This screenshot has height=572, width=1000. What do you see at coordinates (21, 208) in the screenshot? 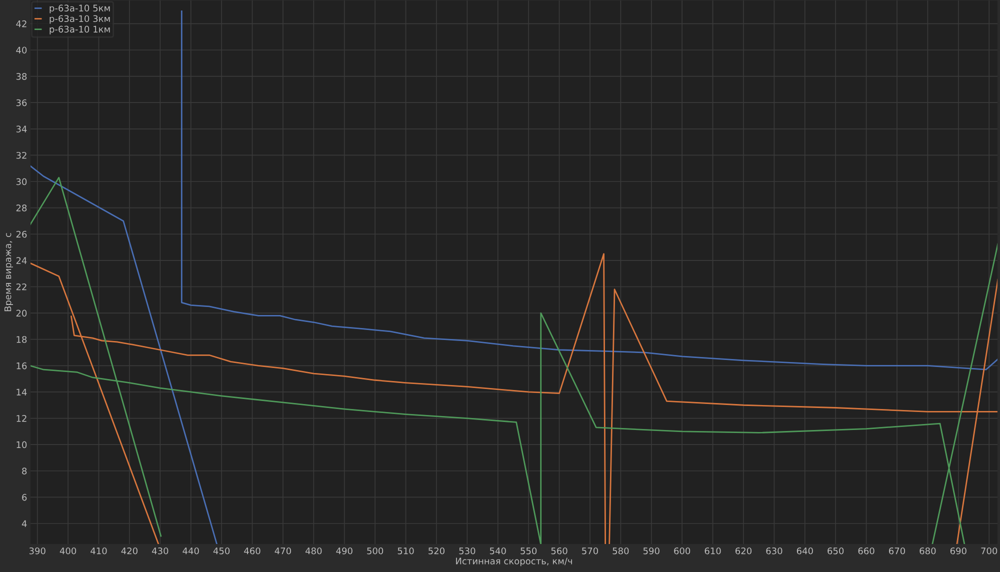
I see `y-tick-label: 28` at bounding box center [21, 208].